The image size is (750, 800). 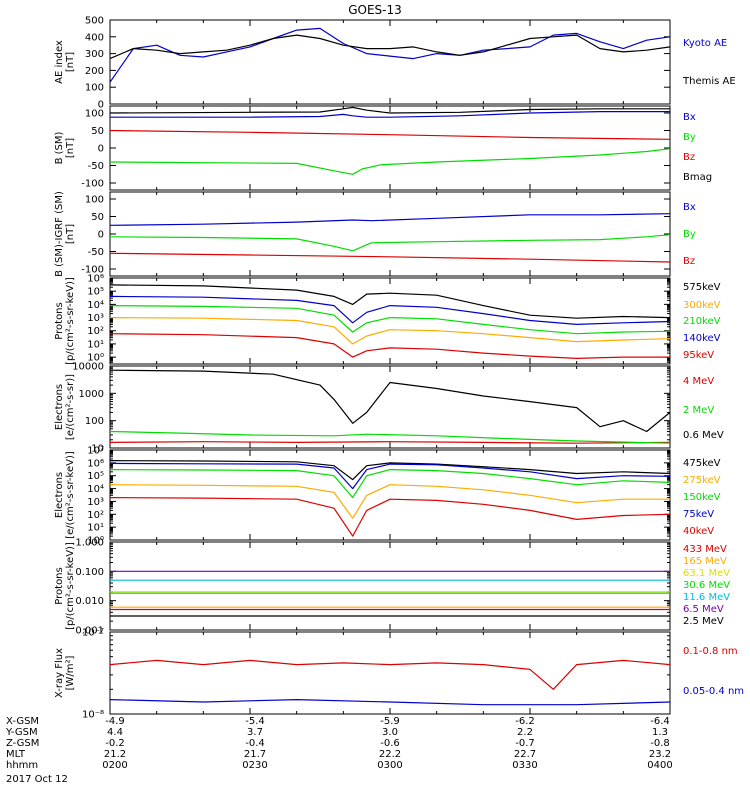 I want to click on y-tick-label: 0, so click(x=101, y=149).